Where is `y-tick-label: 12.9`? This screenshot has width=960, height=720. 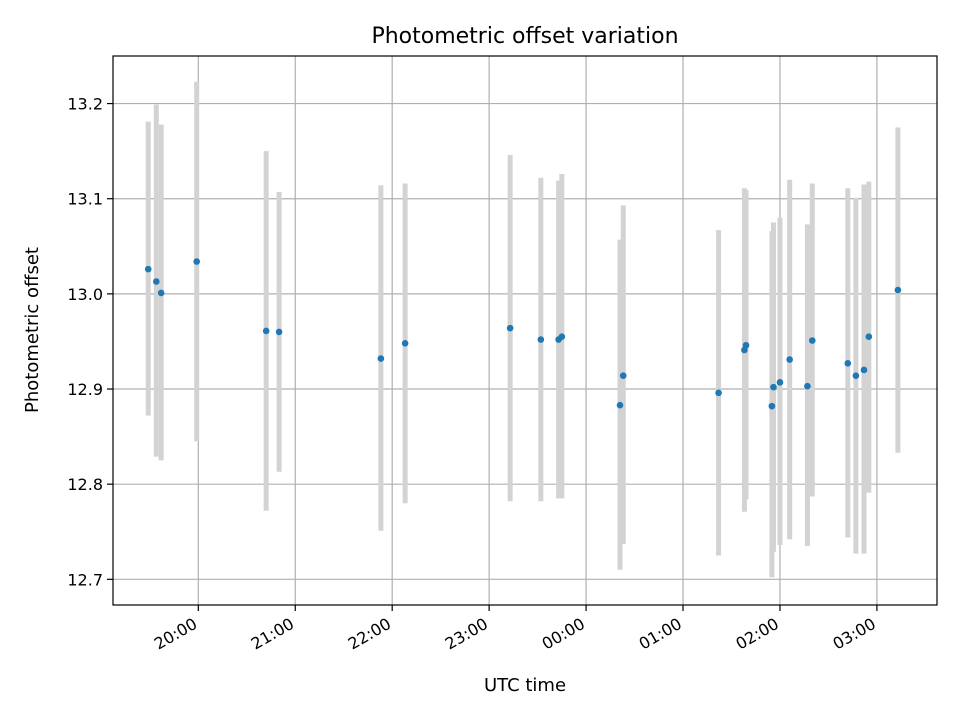
y-tick-label: 12.9 is located at coordinates (85, 389).